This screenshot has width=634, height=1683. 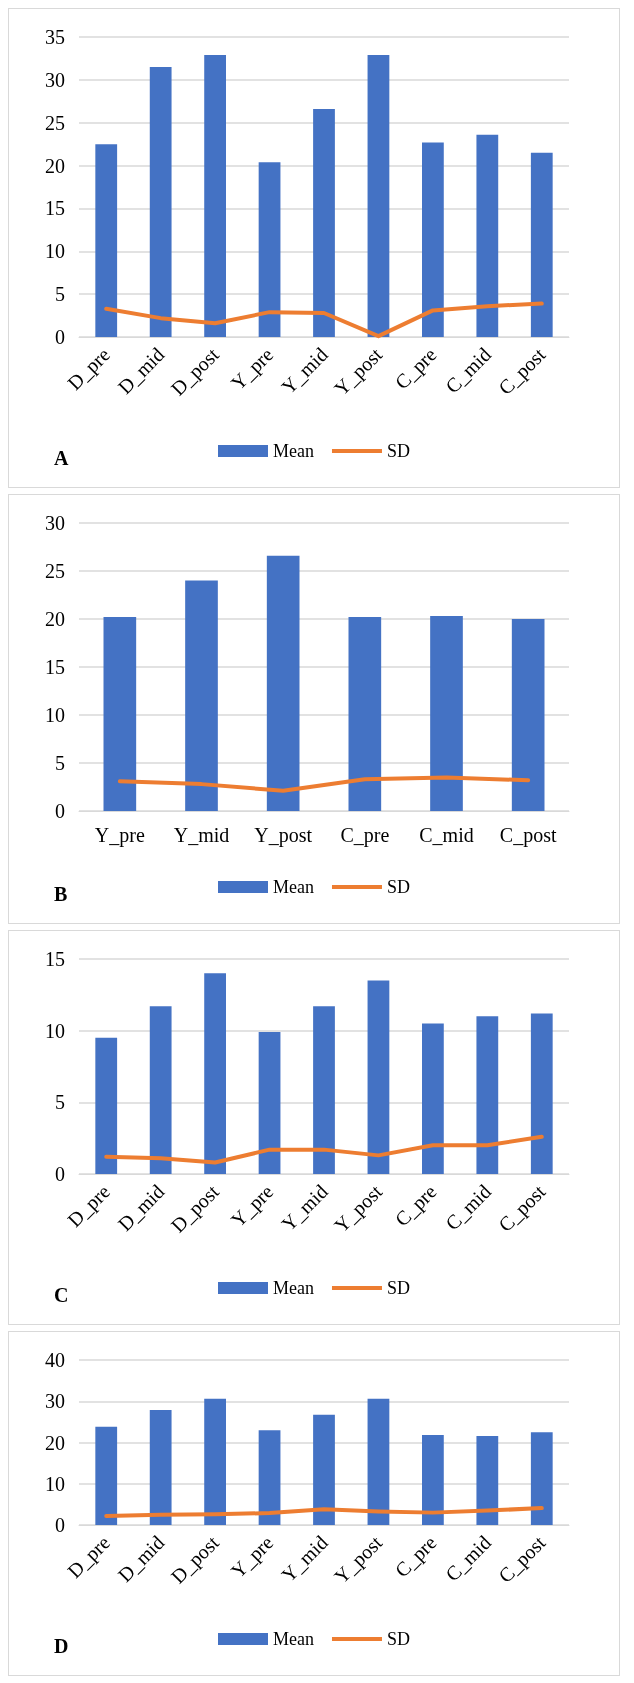 What do you see at coordinates (365, 835) in the screenshot?
I see `x-tick-label: C_pre` at bounding box center [365, 835].